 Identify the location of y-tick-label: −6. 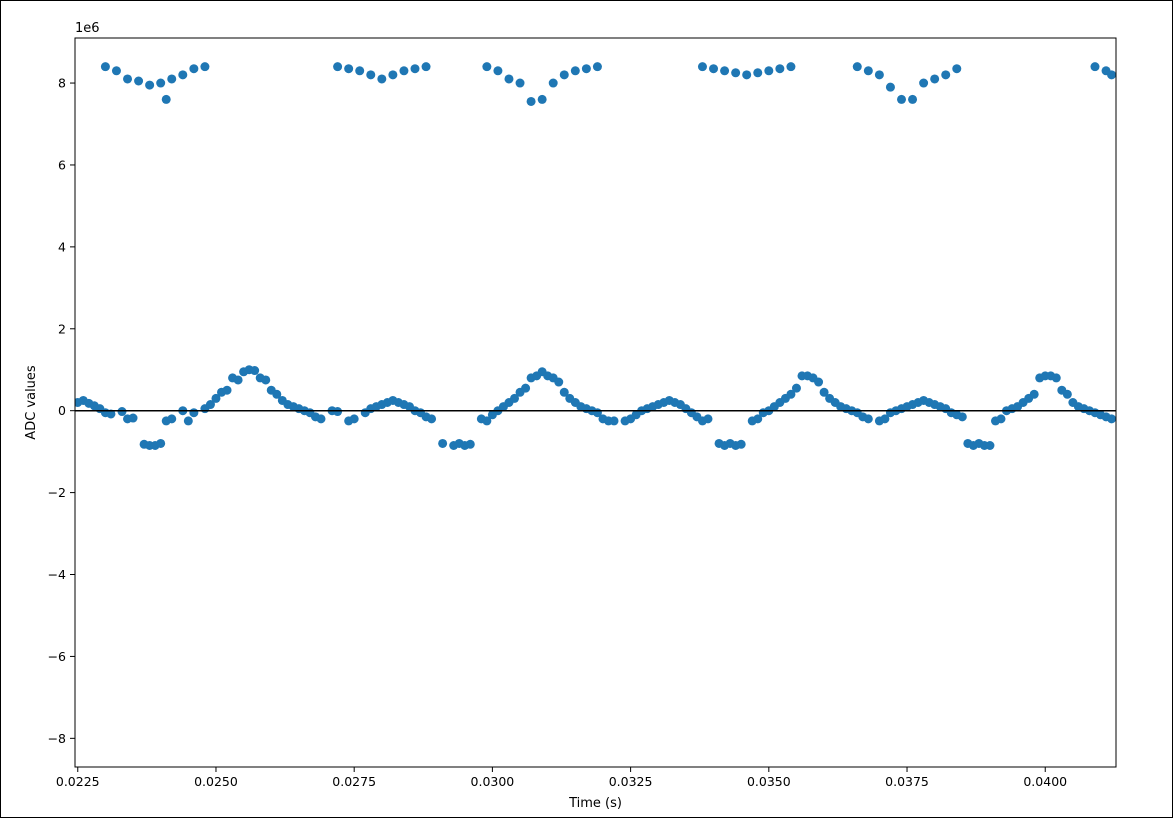
(57, 656).